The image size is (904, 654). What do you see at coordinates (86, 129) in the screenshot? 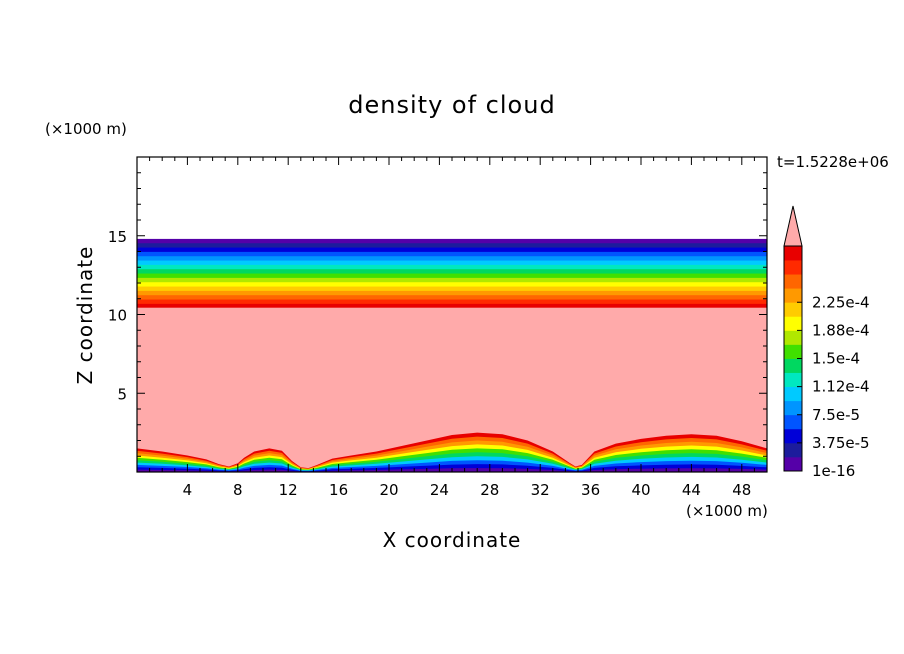
I see `y-unit-label: (×1000 m)` at bounding box center [86, 129].